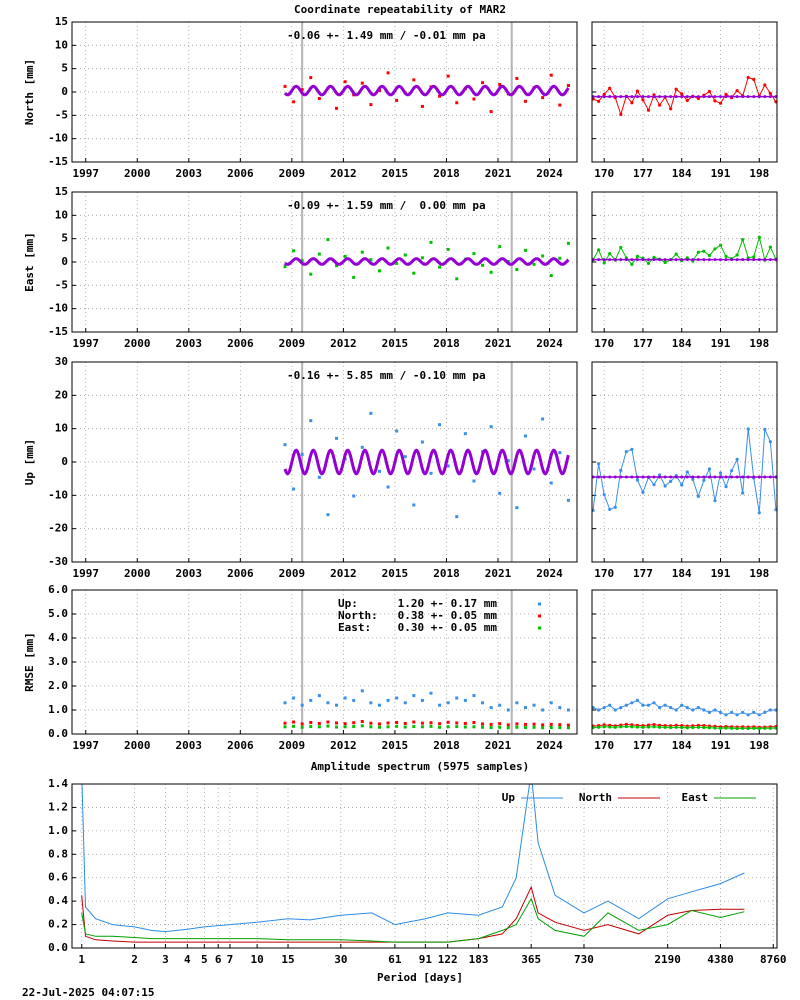  I want to click on y-tick-label: 1.2, so click(58, 806).